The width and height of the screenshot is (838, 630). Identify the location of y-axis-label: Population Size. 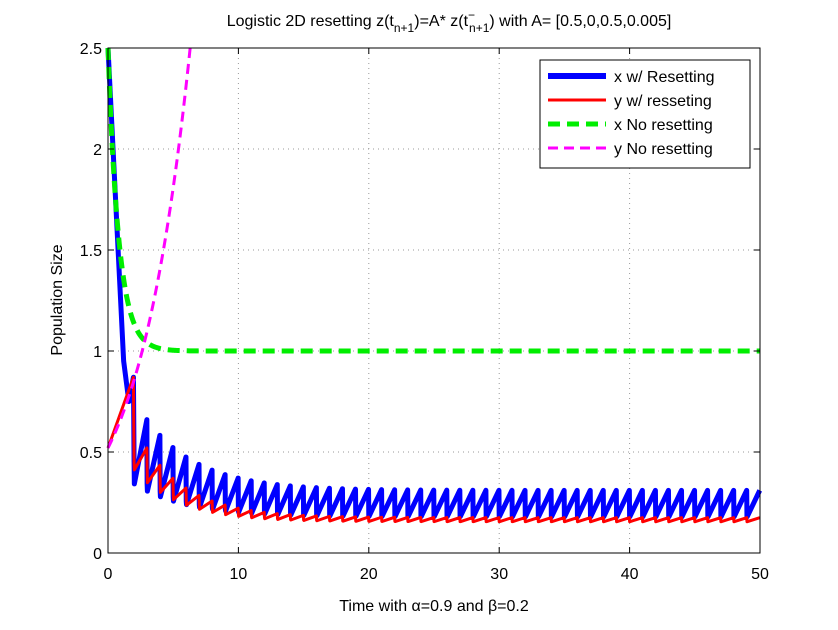
(57, 299).